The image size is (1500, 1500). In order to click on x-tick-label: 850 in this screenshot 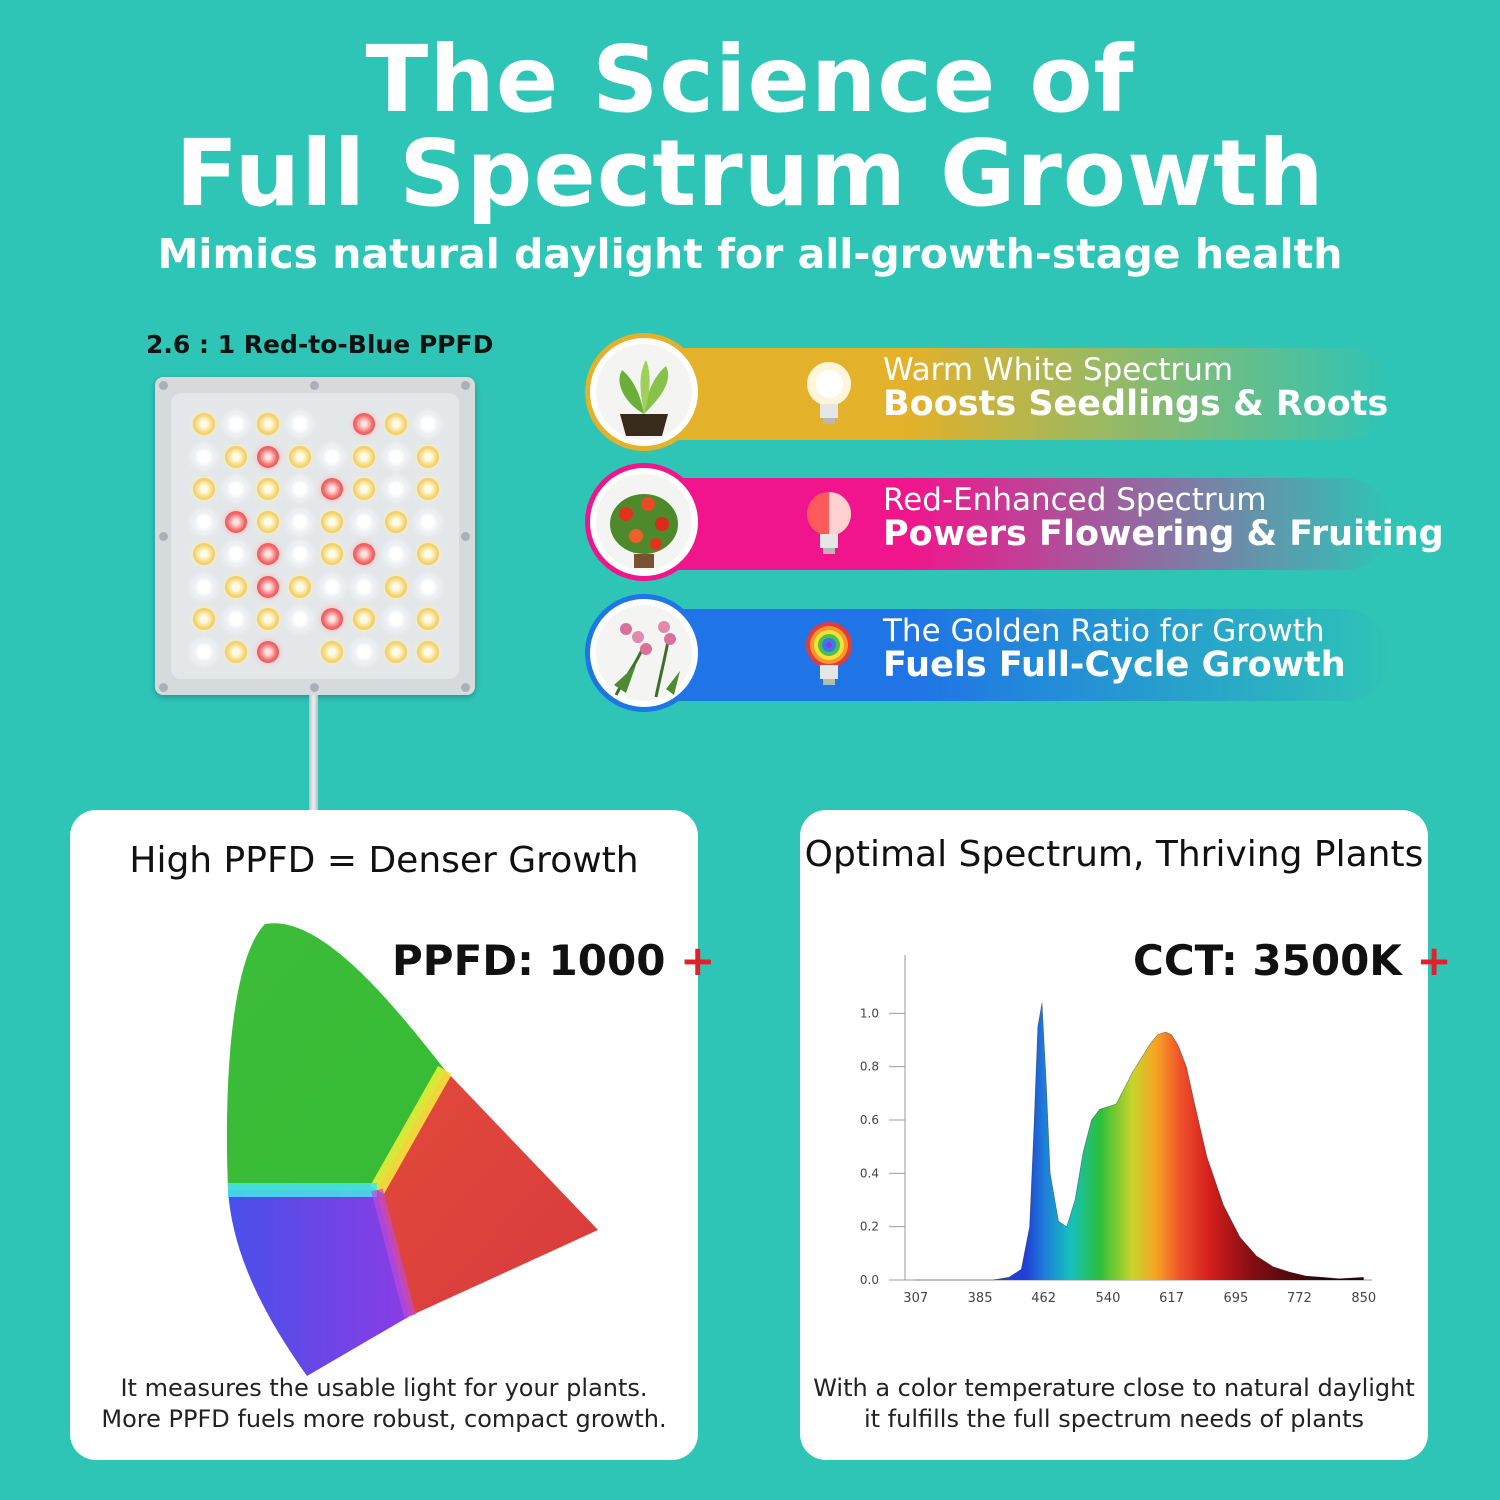, I will do `click(1363, 1298)`.